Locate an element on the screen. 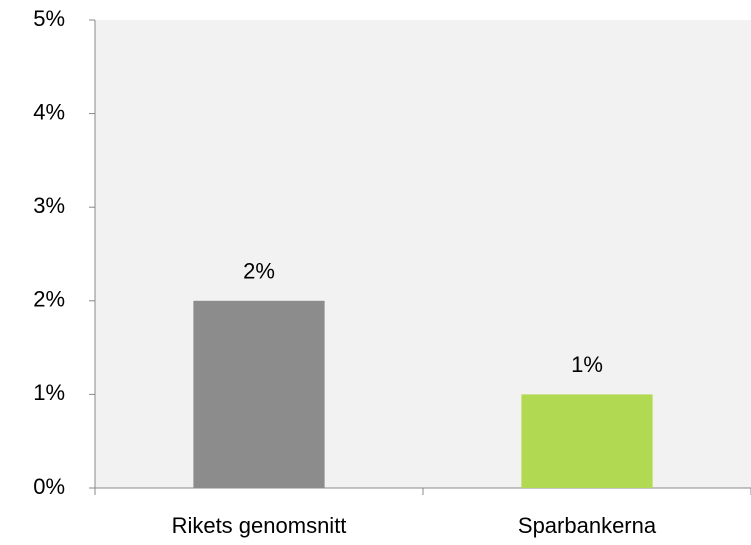 The height and width of the screenshot is (545, 751). y-tick-label: 4% is located at coordinates (49, 111).